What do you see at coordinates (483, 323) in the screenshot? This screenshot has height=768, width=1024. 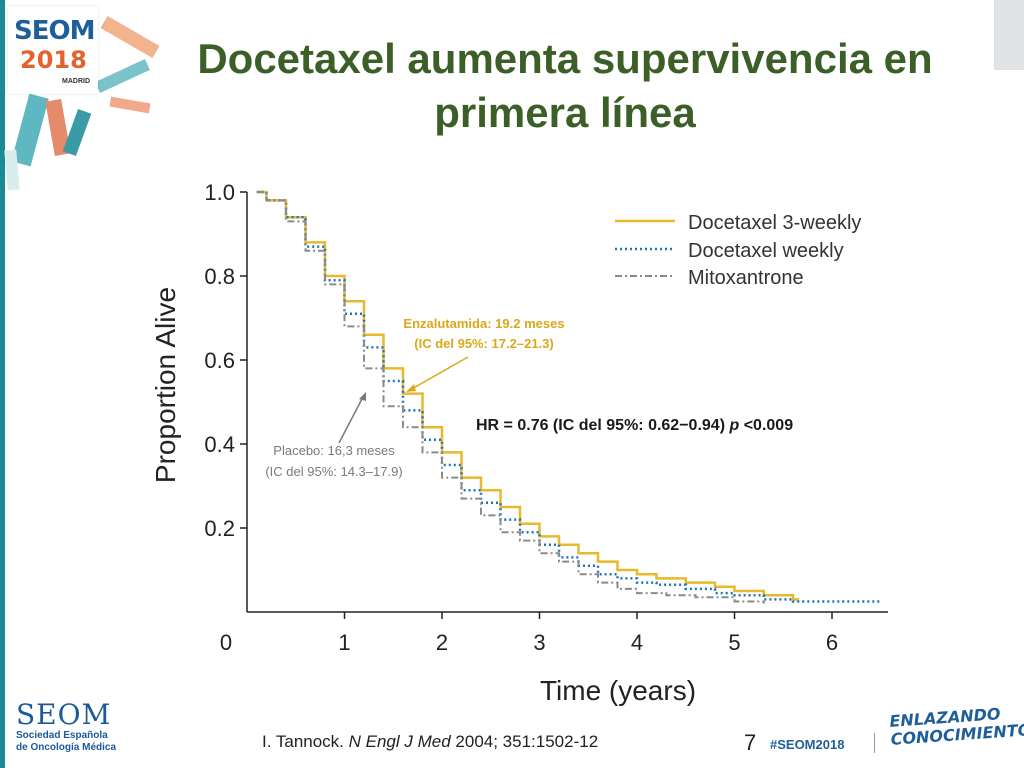 I see `enzalutamida-label: Enzalutamida: 19.2 meses` at bounding box center [483, 323].